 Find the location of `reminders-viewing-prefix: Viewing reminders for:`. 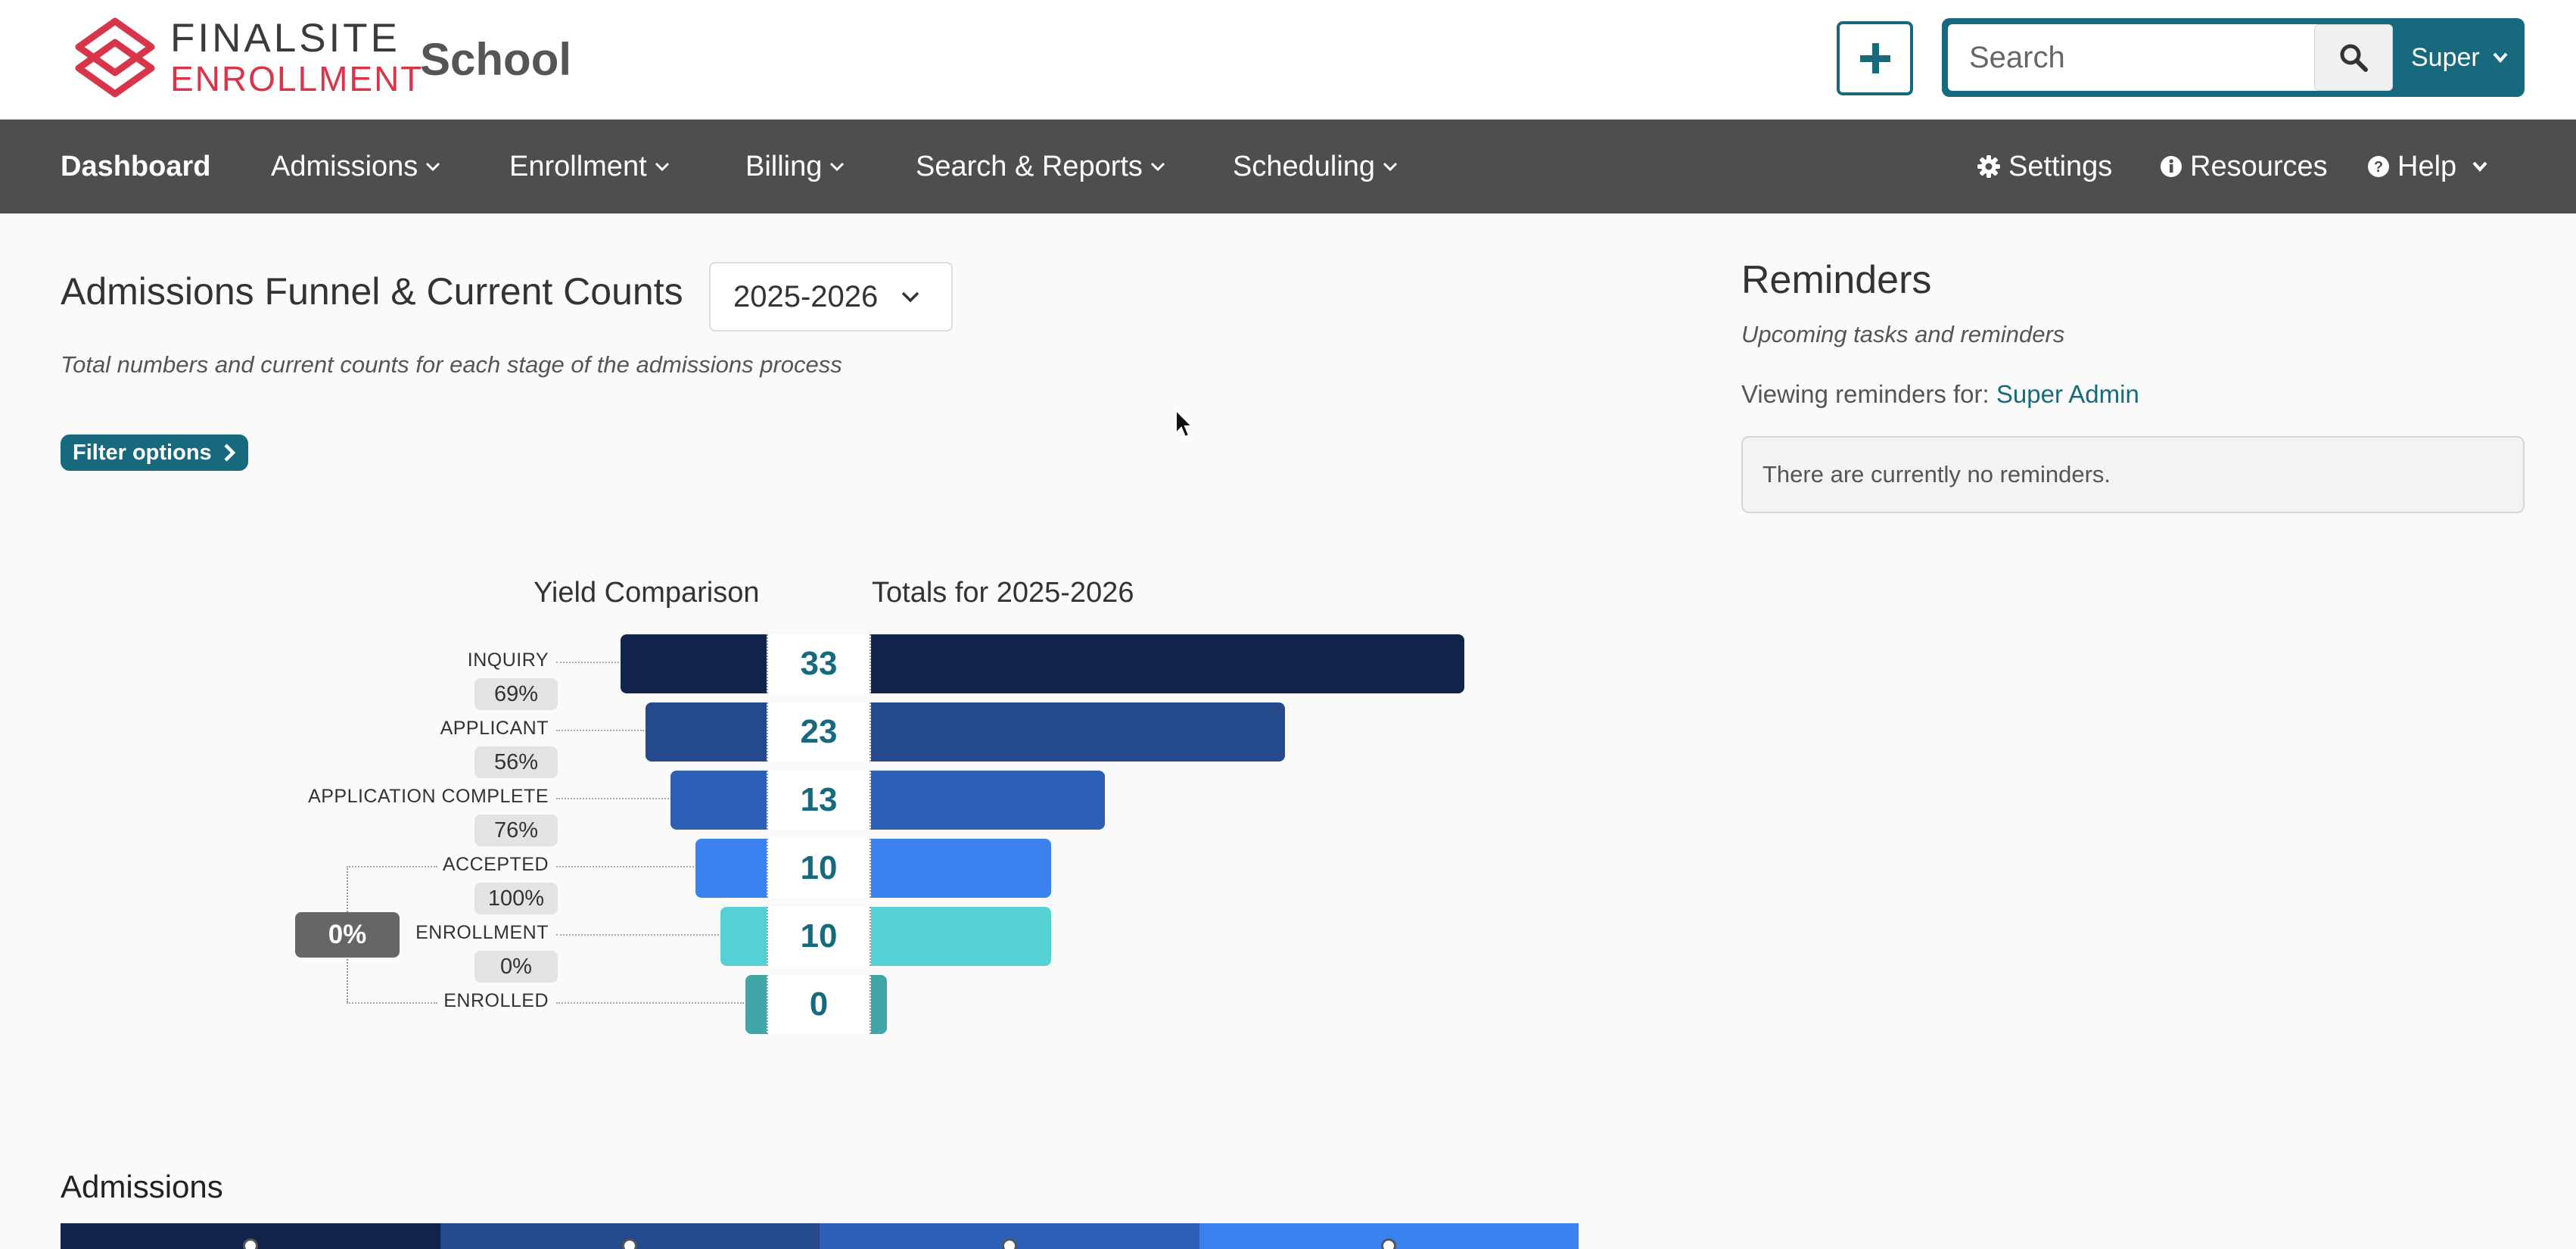

reminders-viewing-prefix: Viewing reminders for: is located at coordinates (1865, 394).